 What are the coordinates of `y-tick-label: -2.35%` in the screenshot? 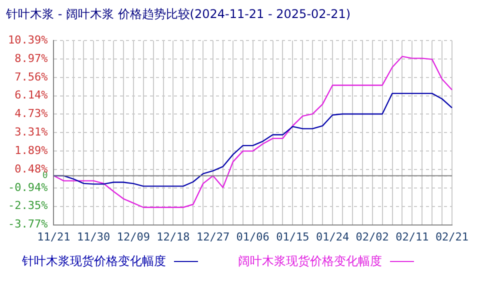 It's located at (28, 205).